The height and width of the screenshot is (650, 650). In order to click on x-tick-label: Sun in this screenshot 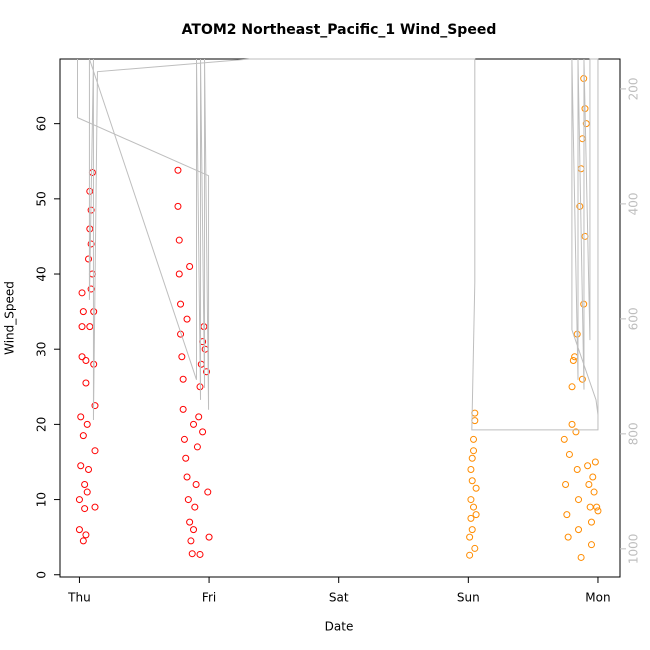, I will do `click(468, 598)`.